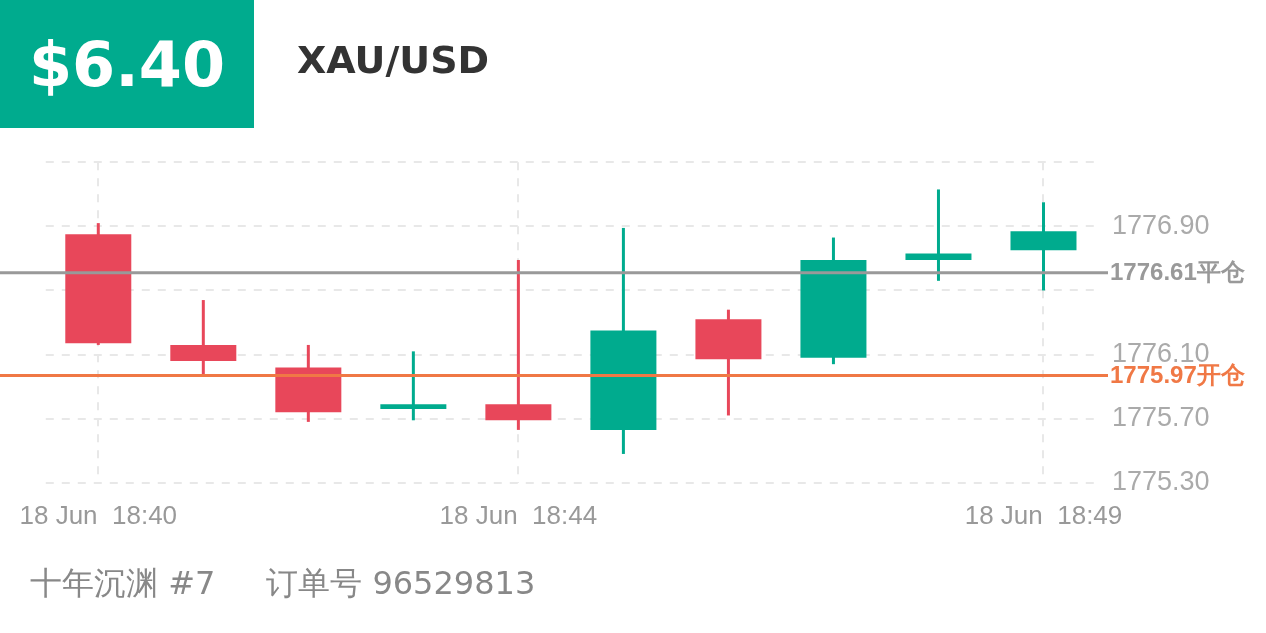 The width and height of the screenshot is (1266, 633). What do you see at coordinates (1161, 481) in the screenshot?
I see `y-tick-label: 1775.30` at bounding box center [1161, 481].